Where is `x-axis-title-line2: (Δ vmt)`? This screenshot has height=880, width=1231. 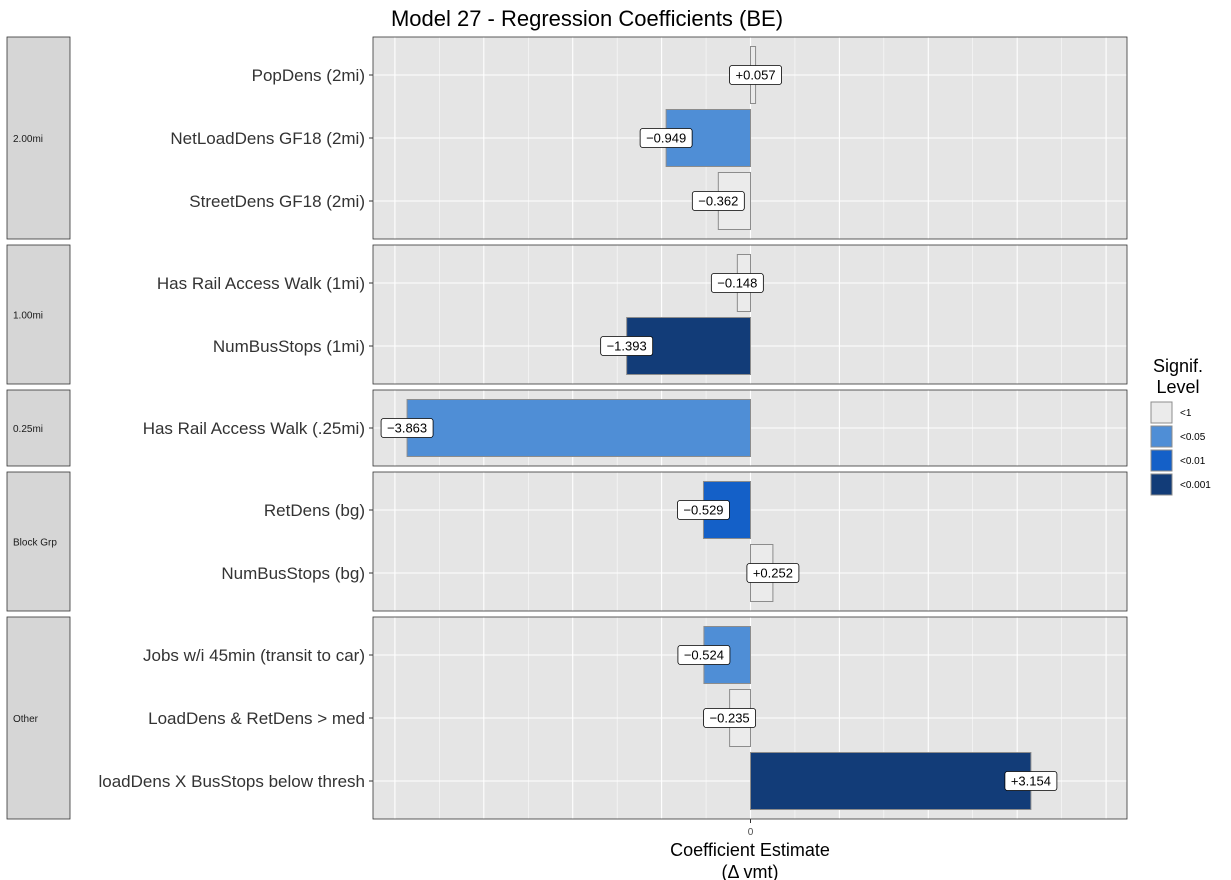
x-axis-title-line2: (Δ vmt) is located at coordinates (749, 871).